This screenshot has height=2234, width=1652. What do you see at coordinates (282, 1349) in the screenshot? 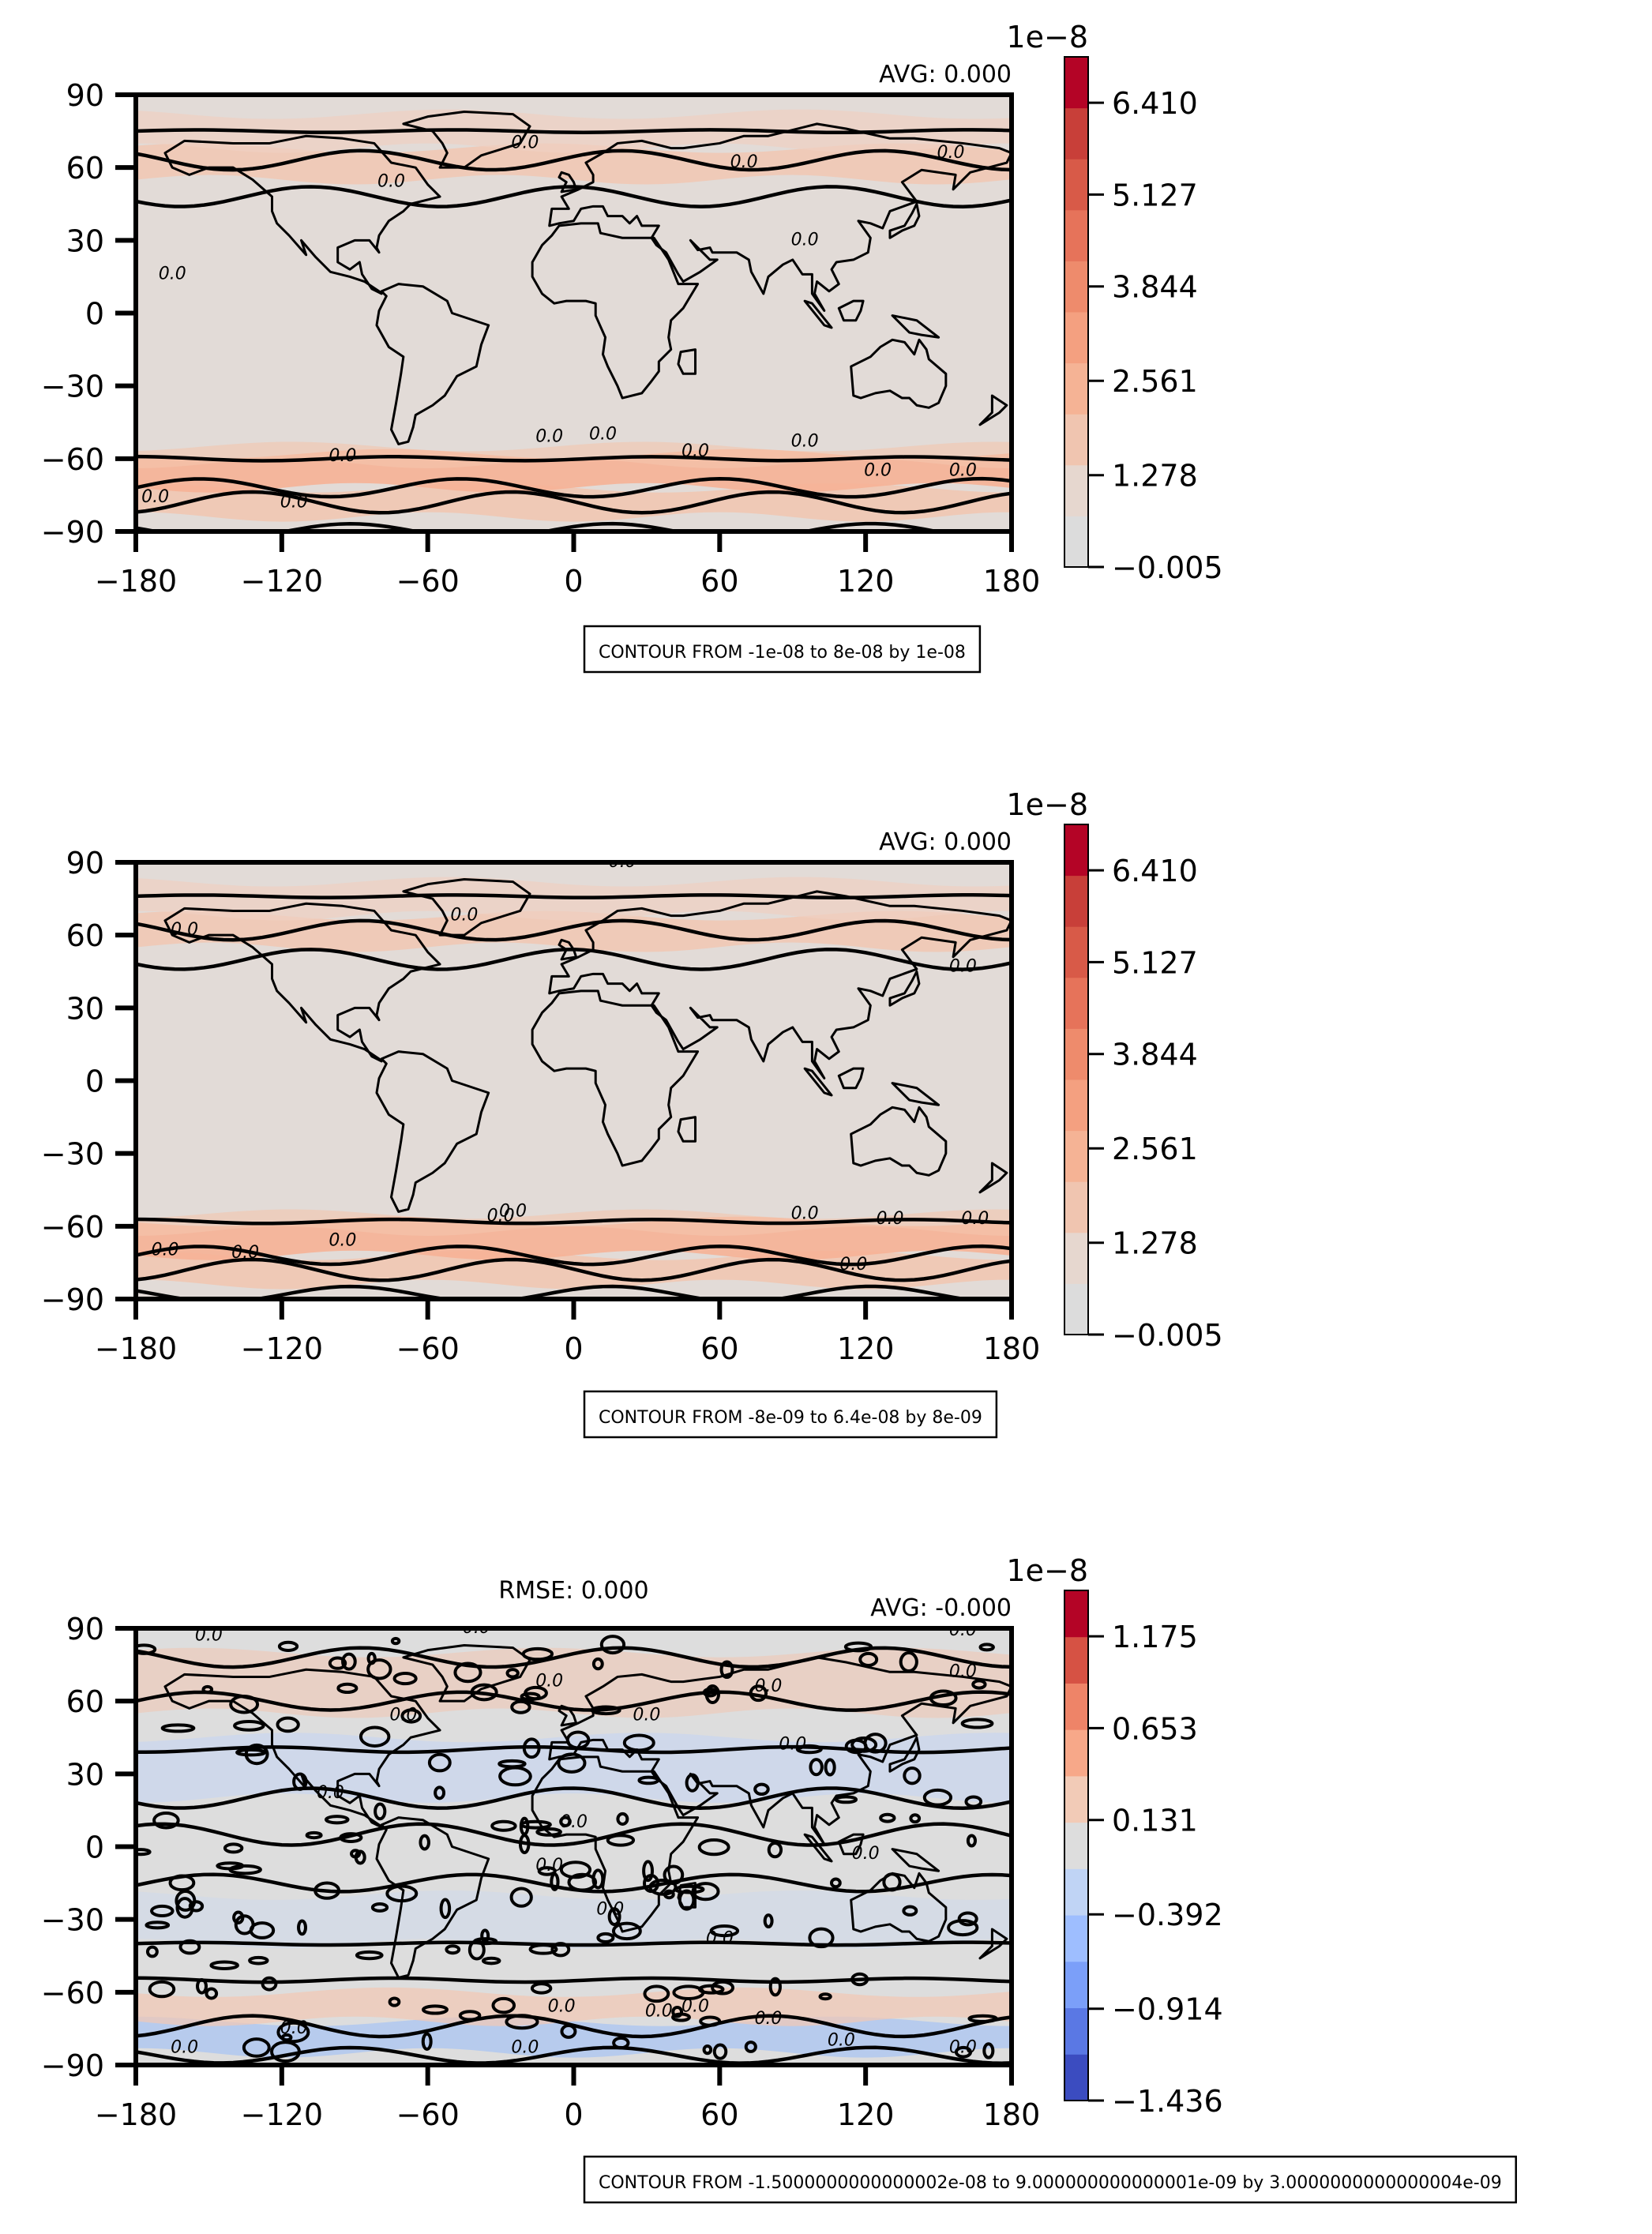
I see `x-tick-label: −120` at bounding box center [282, 1349].